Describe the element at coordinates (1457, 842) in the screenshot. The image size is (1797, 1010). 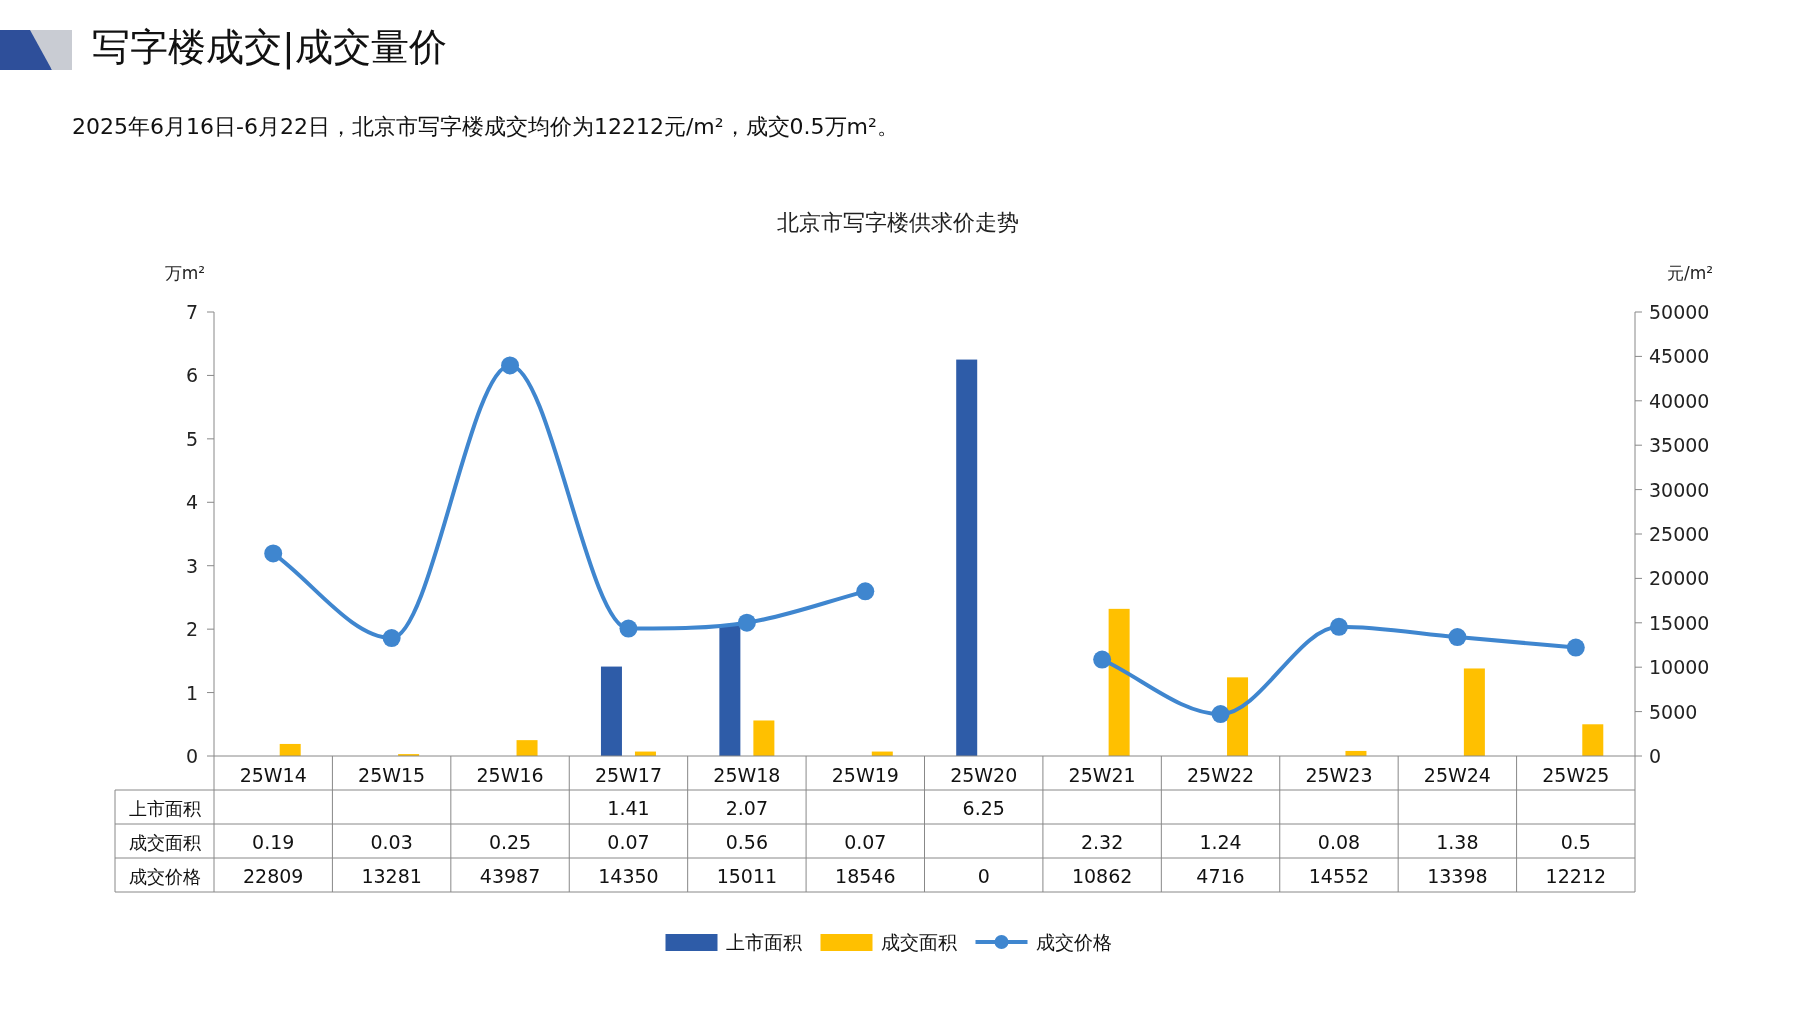
I see `data-label: 1.38` at that location.